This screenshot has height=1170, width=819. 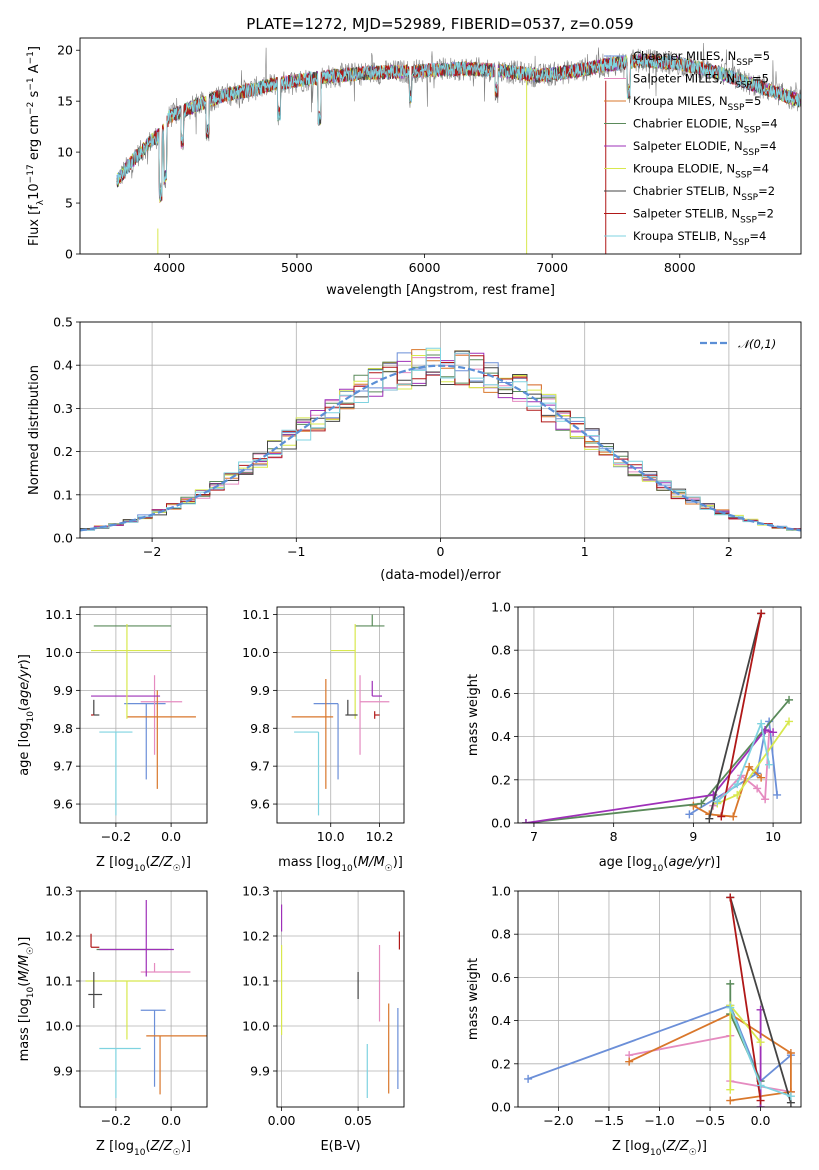 What do you see at coordinates (63, 494) in the screenshot?
I see `y-tick-label: 0.1` at bounding box center [63, 494].